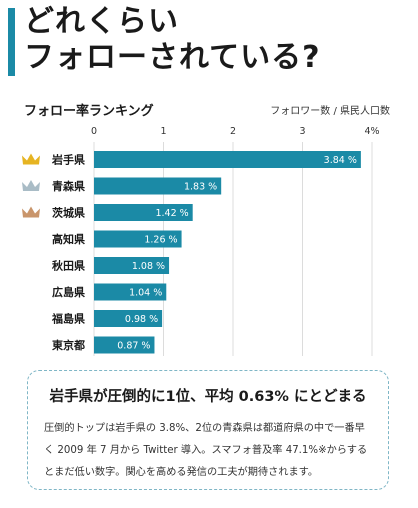 The height and width of the screenshot is (508, 418). I want to click on category-label: 岩手県, so click(68, 160).